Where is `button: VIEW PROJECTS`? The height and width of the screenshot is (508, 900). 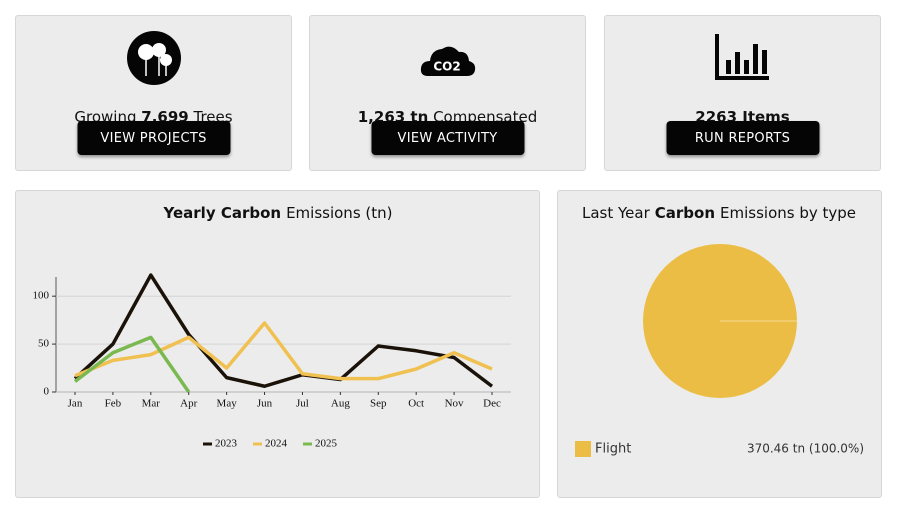
button: VIEW PROJECTS is located at coordinates (153, 138).